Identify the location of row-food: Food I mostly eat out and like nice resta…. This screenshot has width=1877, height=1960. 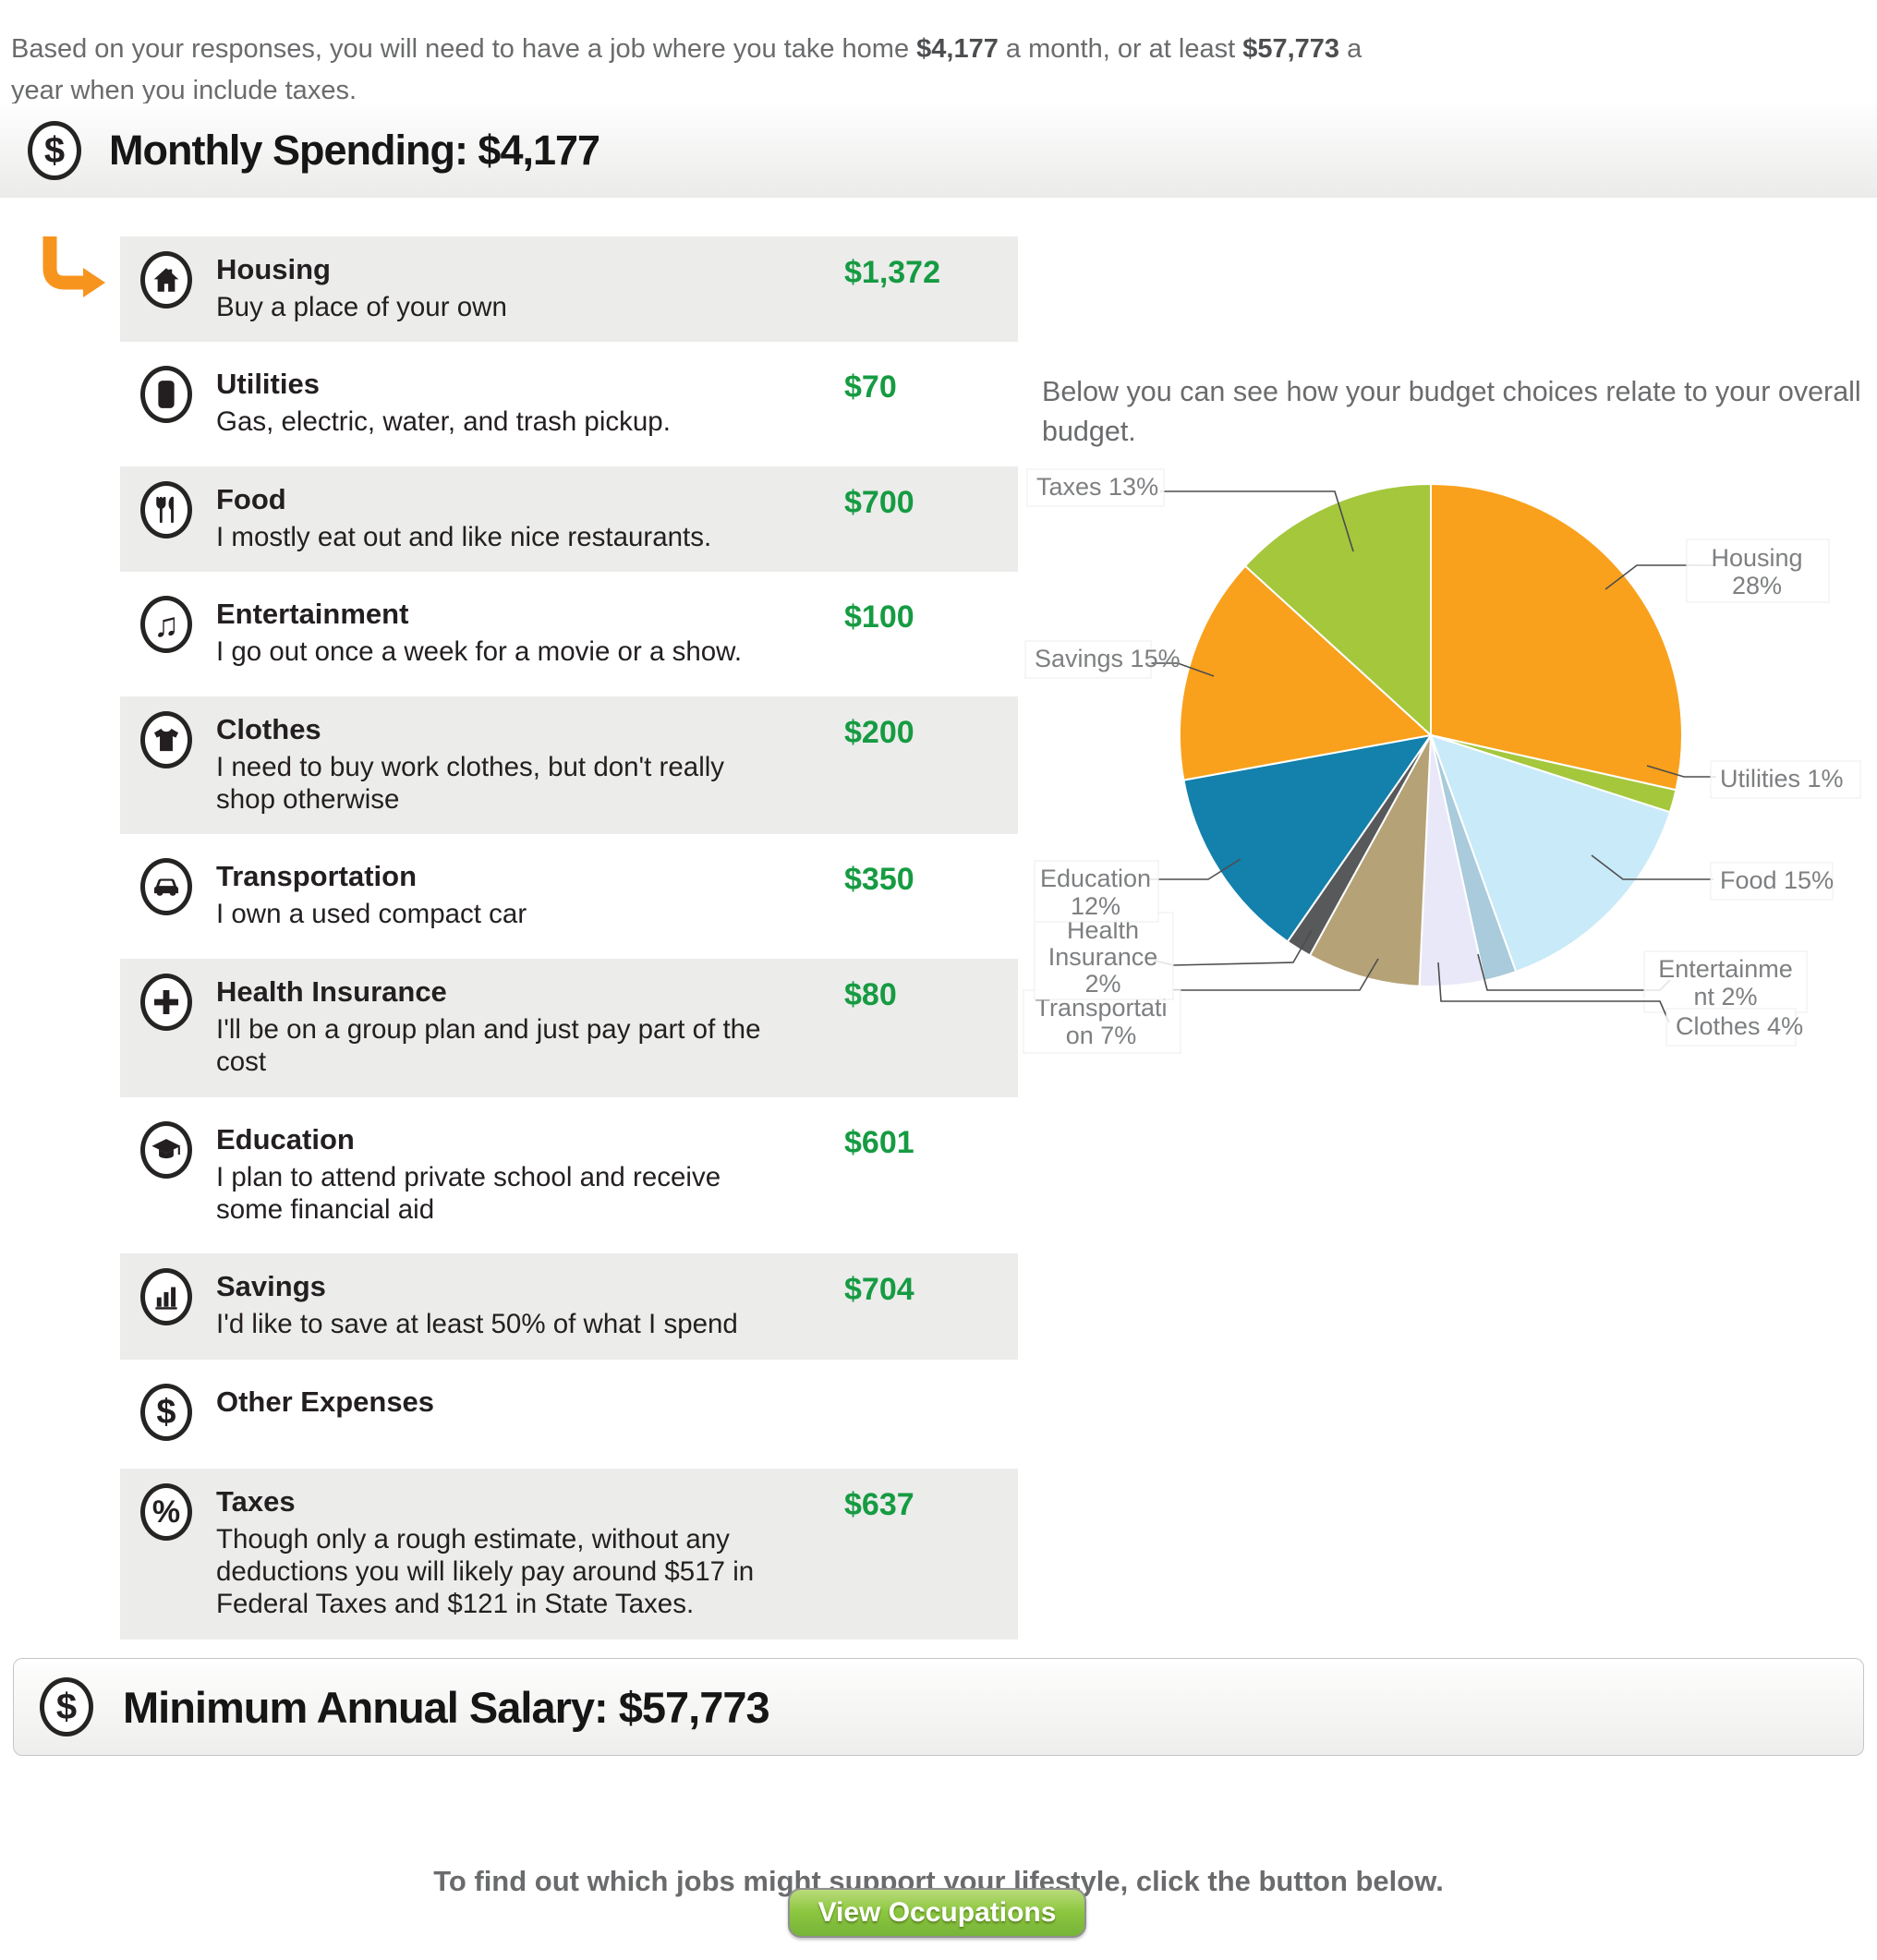
(569, 519).